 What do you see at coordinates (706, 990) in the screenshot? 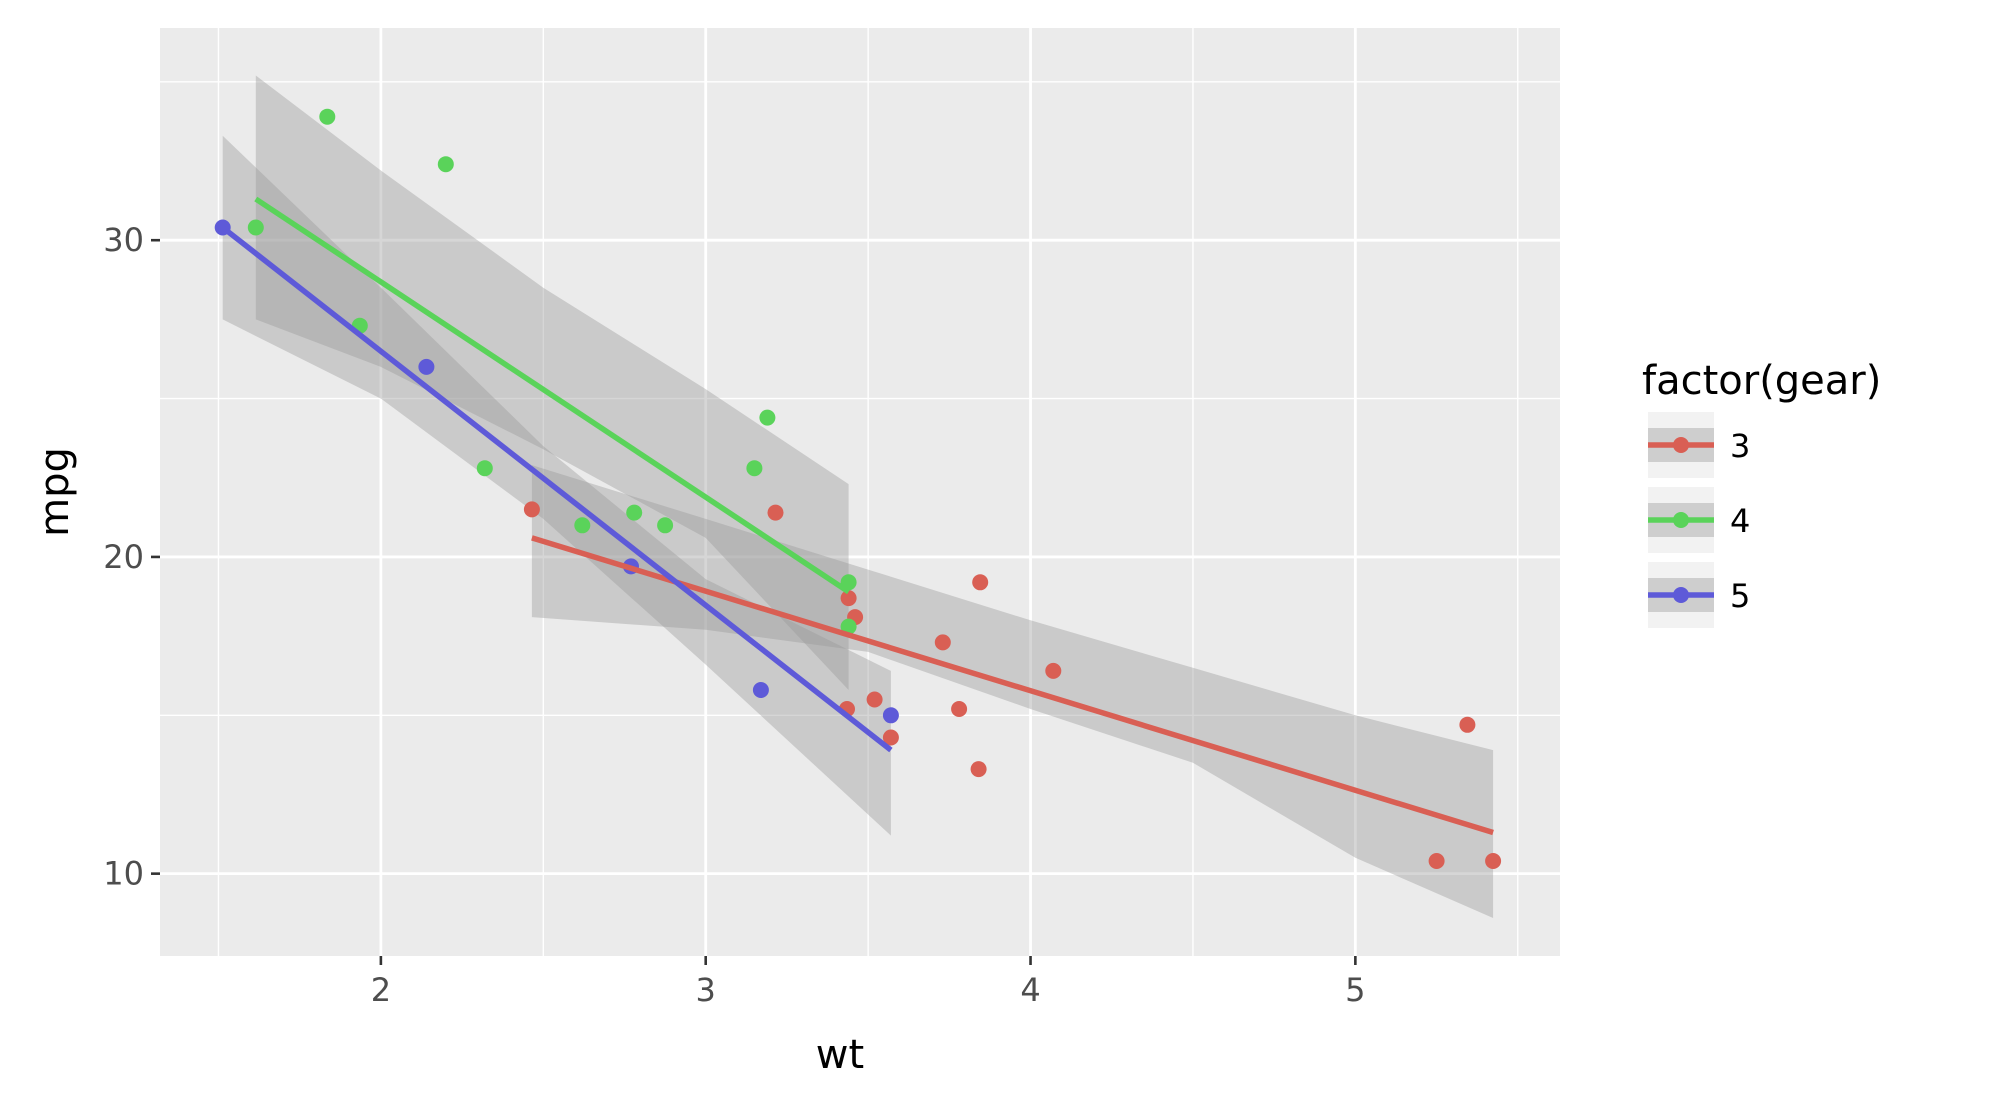
I see `x-tick-label: 3` at bounding box center [706, 990].